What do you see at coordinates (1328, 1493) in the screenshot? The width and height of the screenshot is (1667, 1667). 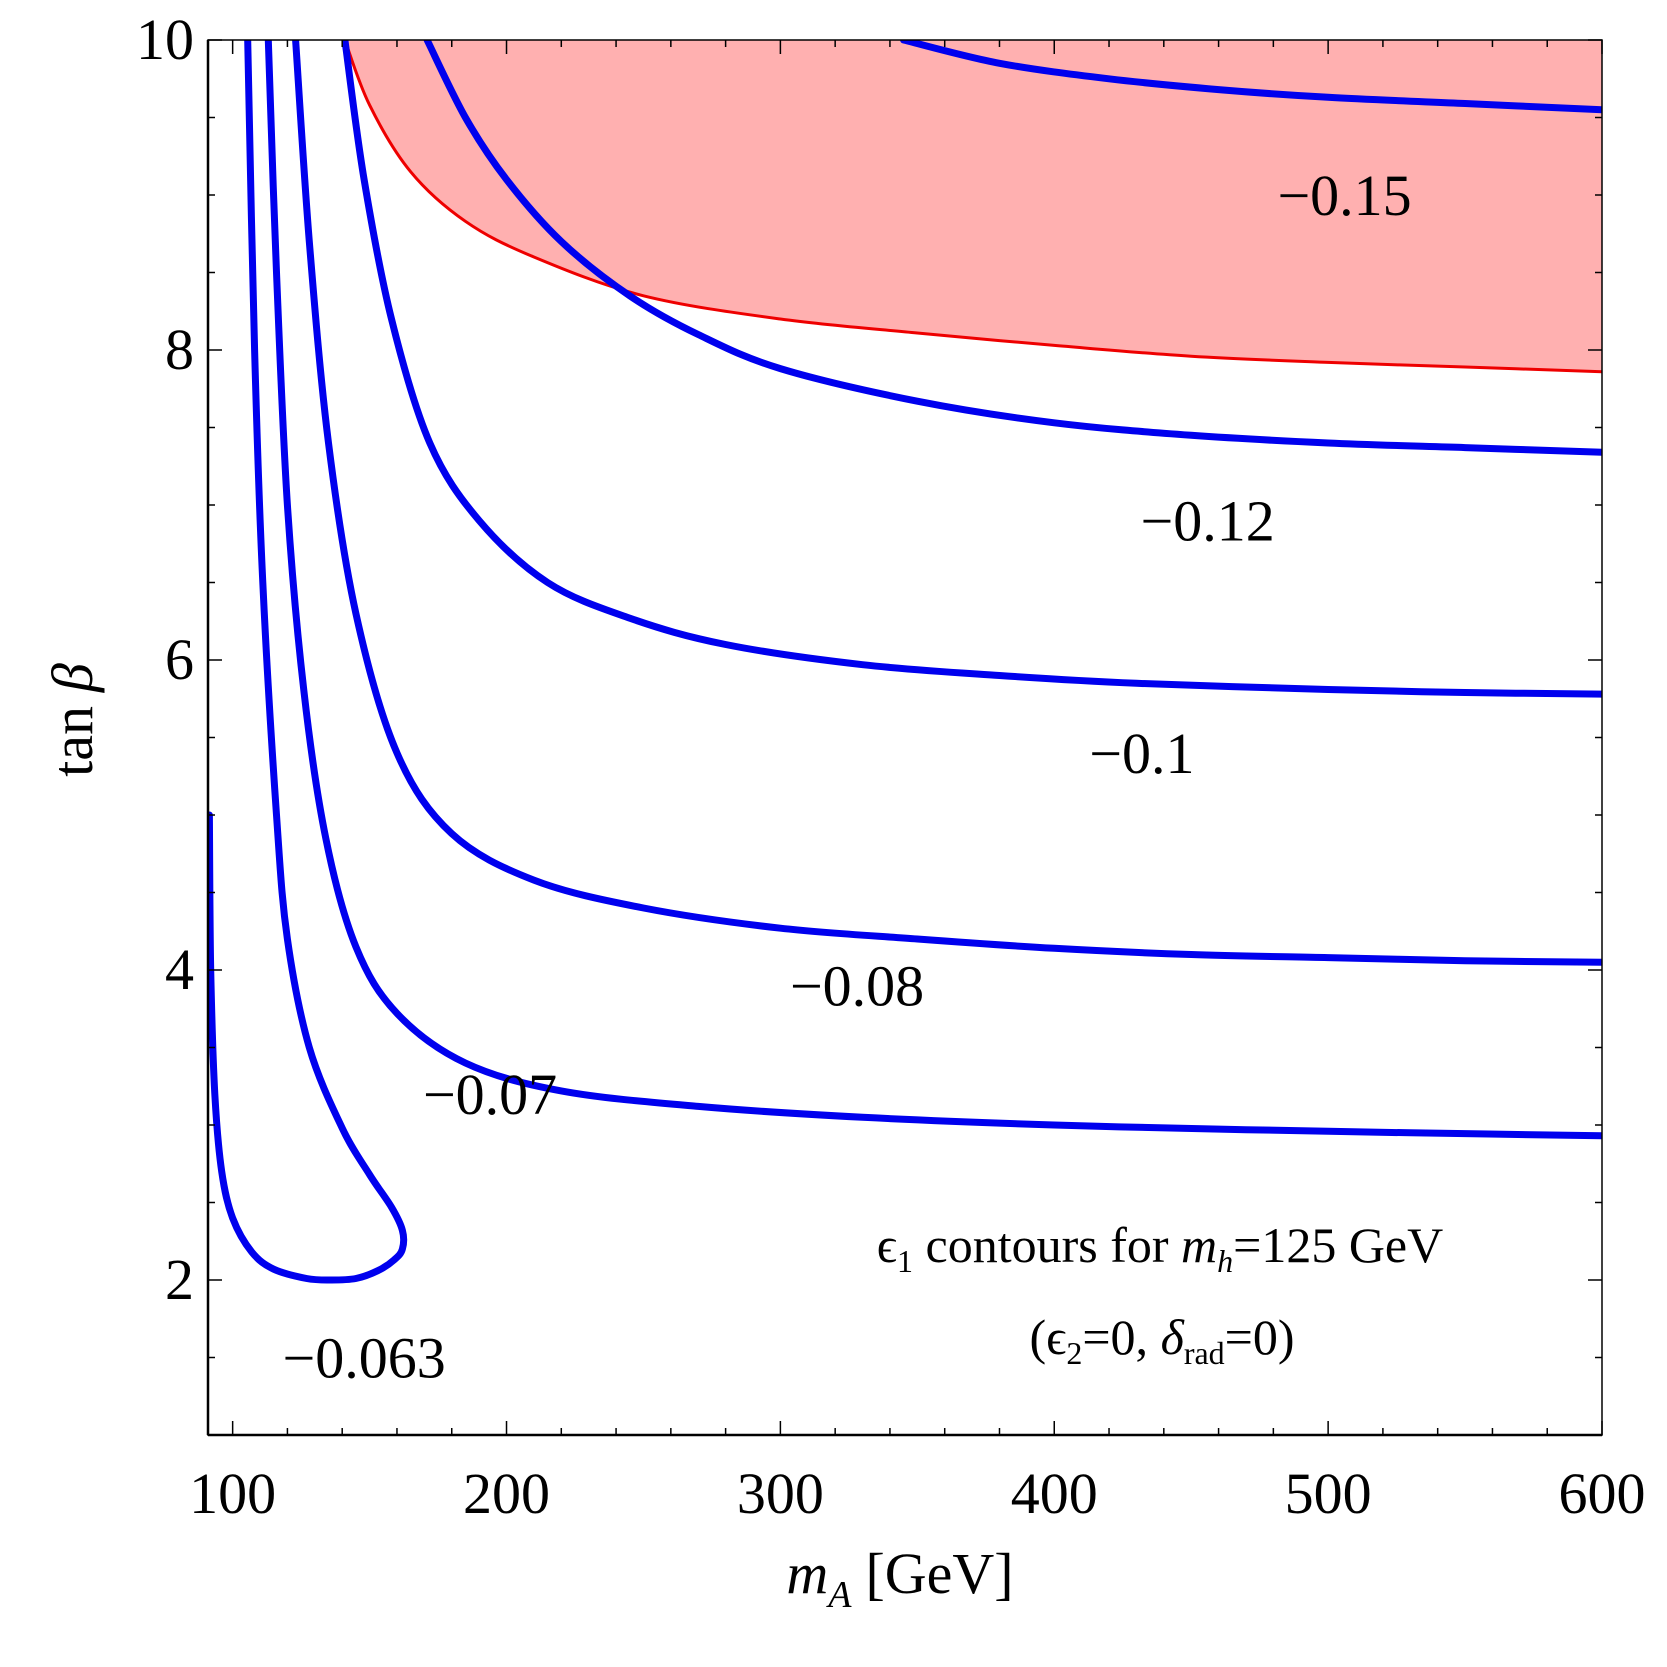 I see `x-tick-label: 500` at bounding box center [1328, 1493].